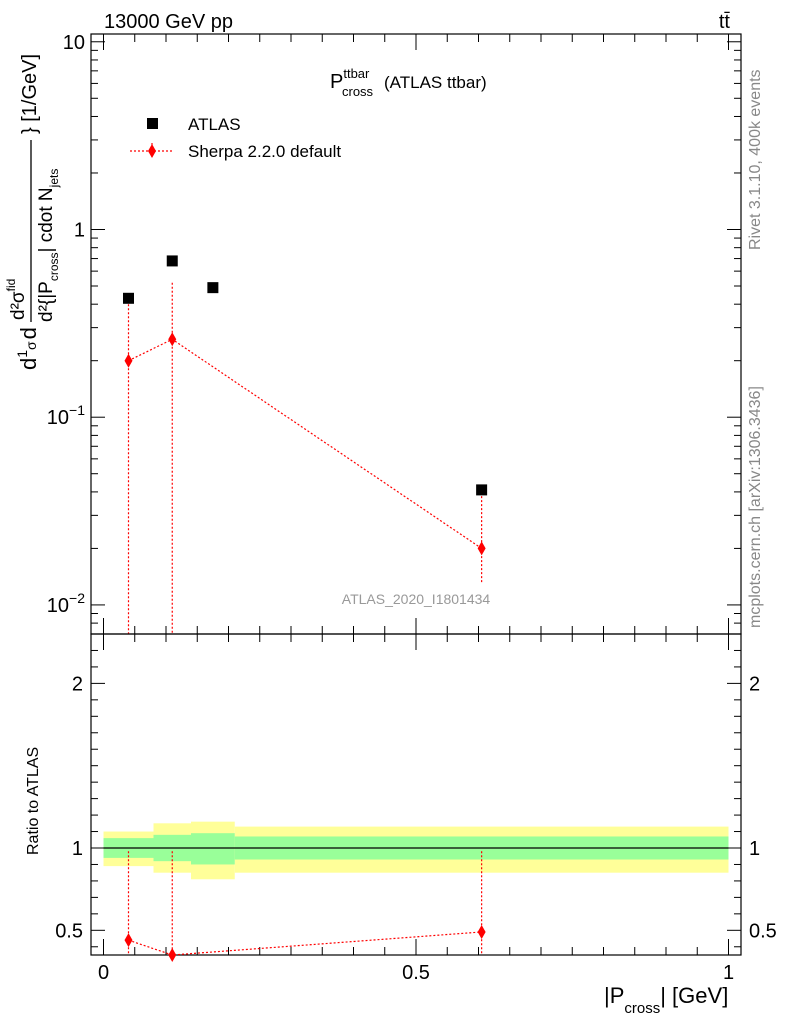  Describe the element at coordinates (358, 91) in the screenshot. I see `main-title-sub: cross` at that location.